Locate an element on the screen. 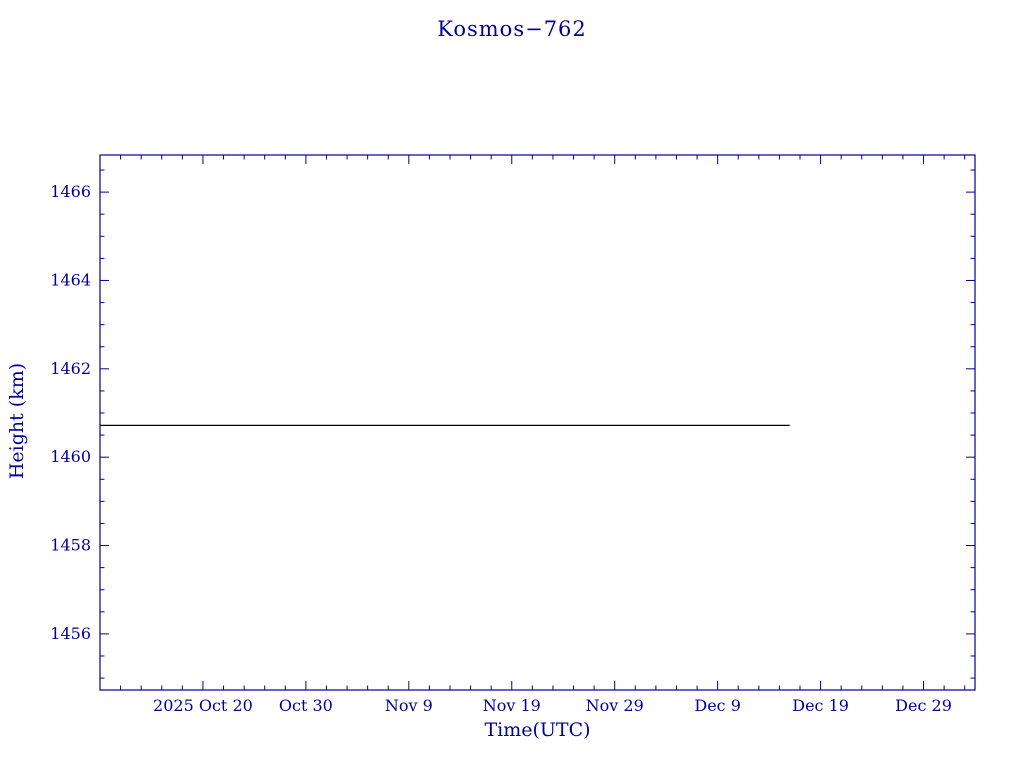  x-tick-label: Nov 29 is located at coordinates (615, 705).